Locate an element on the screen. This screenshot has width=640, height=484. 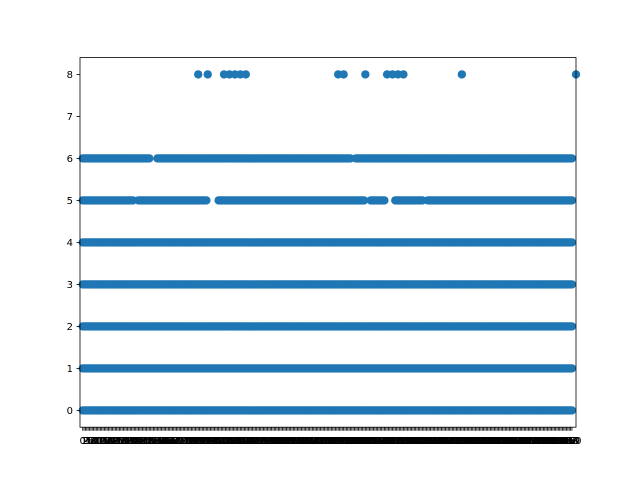
x-tick-label: 304 is located at coordinates (495, 441).